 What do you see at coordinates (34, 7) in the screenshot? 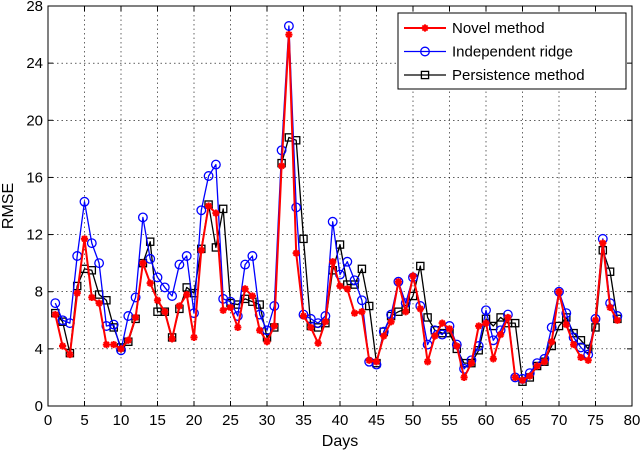
I see `y-tick-label: 28` at bounding box center [34, 7].